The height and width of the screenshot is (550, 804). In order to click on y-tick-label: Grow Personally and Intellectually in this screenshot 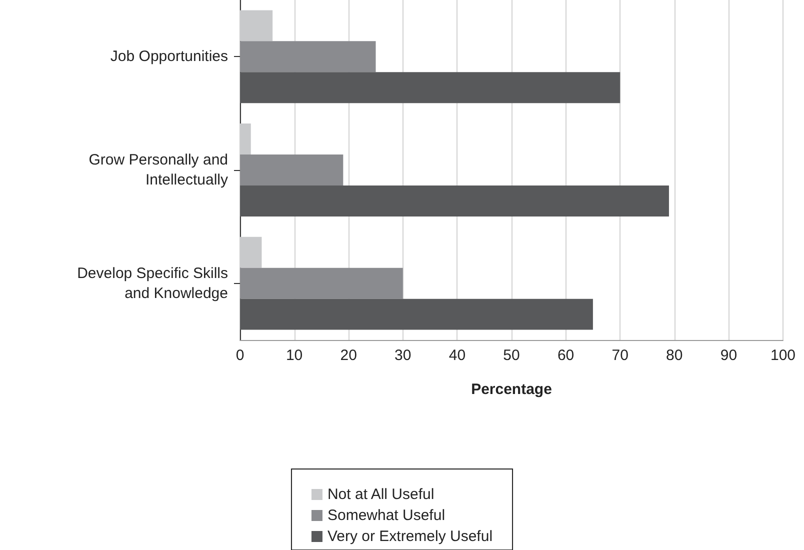, I will do `click(158, 170)`.